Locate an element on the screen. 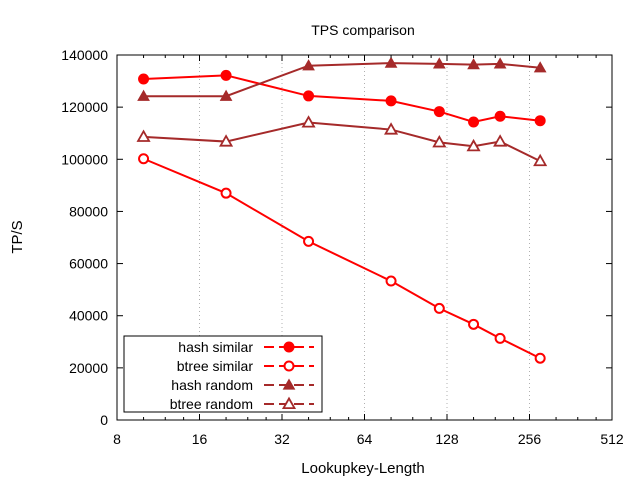  series-btree-random is located at coordinates (342, 141).